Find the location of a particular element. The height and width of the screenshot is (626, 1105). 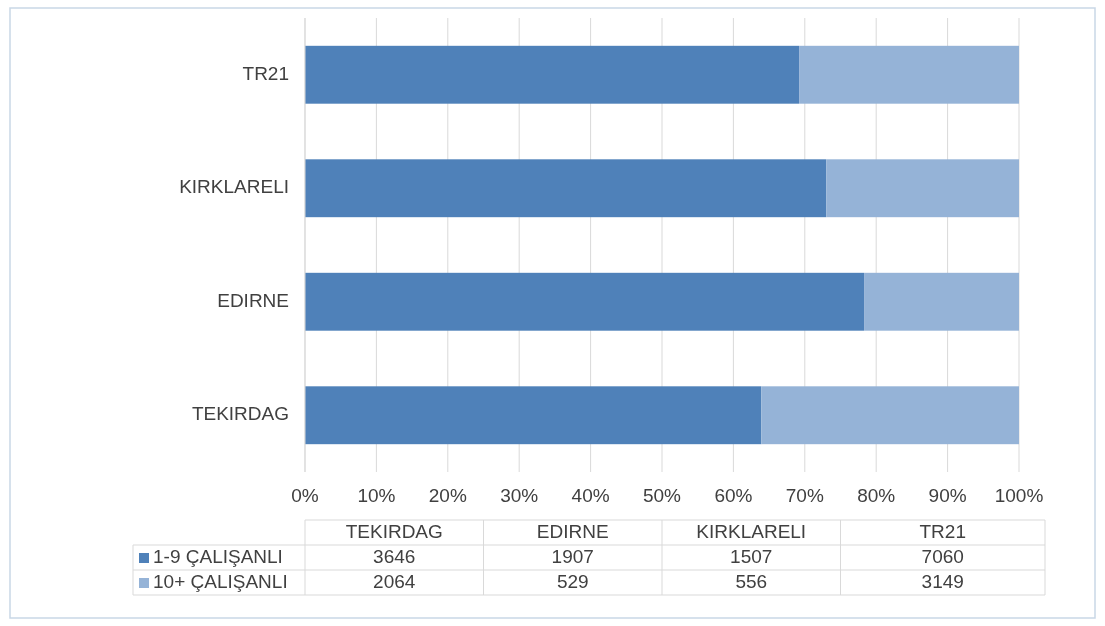

data-label: 3646 is located at coordinates (394, 556).